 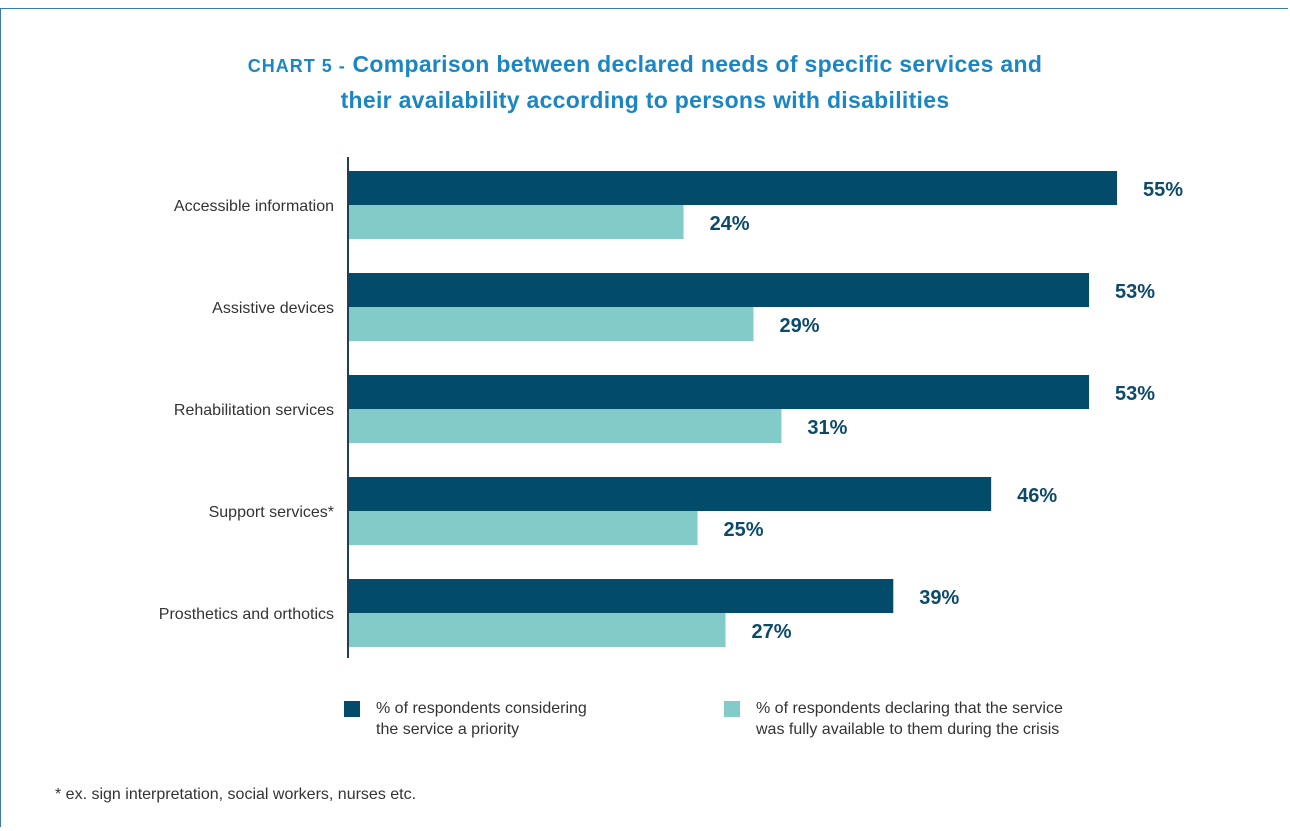 What do you see at coordinates (670, 494) in the screenshot?
I see `priority-bar-support-services` at bounding box center [670, 494].